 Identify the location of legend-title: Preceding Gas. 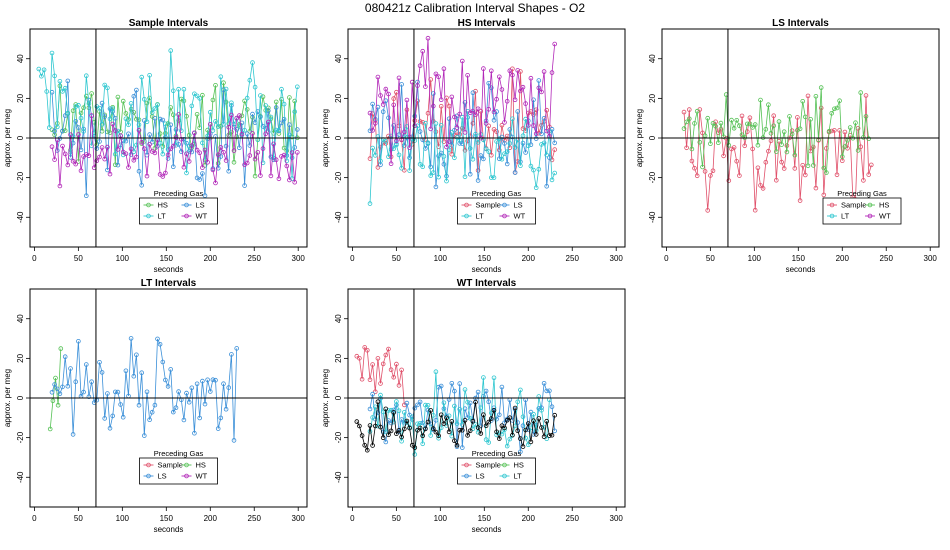
(497, 193).